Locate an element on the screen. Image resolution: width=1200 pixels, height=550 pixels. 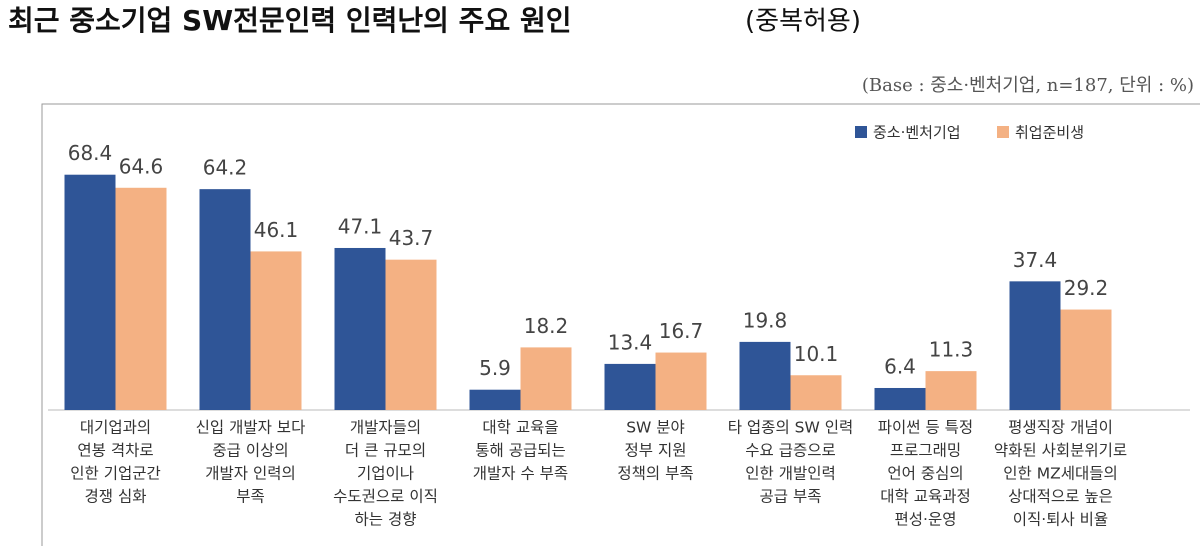
x-tick-label: 개발자들의 is located at coordinates (385, 428).